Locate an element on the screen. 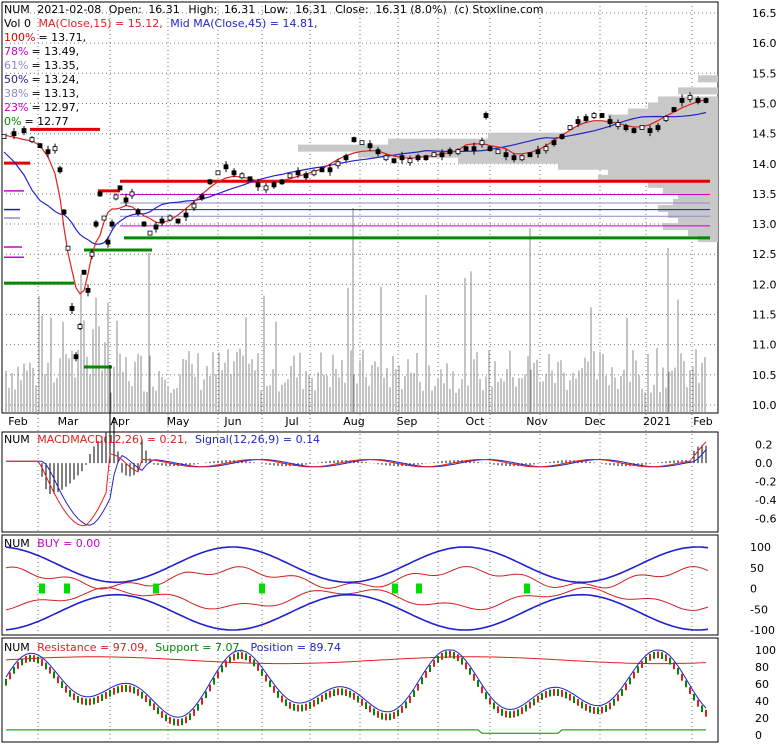  fib-label: 23% = 12.97, is located at coordinates (41, 107).